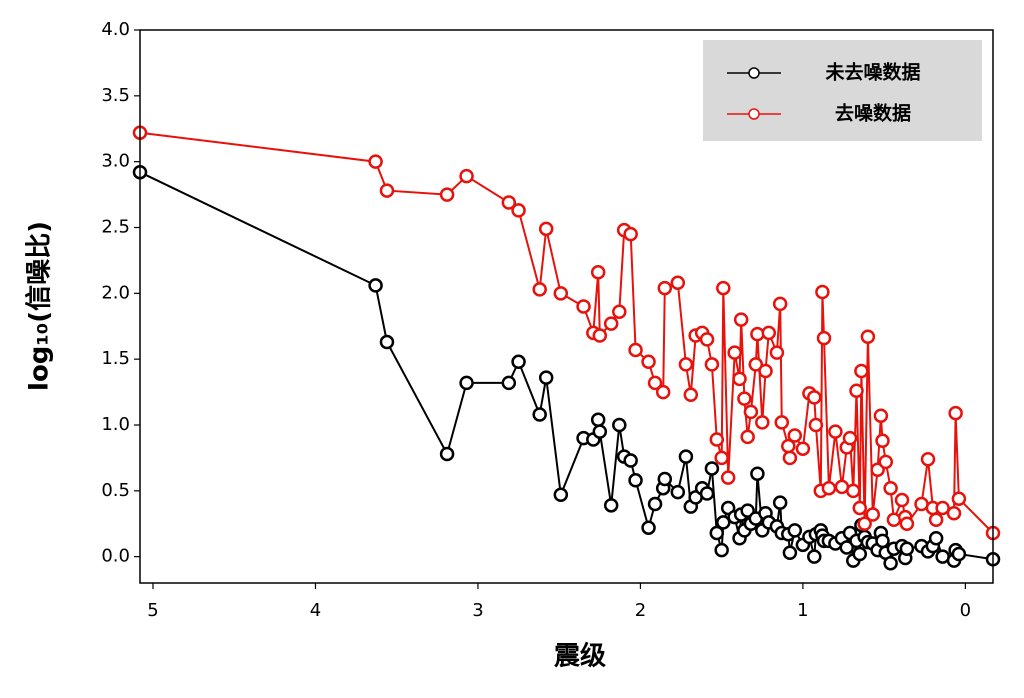 The image size is (1024, 698). What do you see at coordinates (115, 95) in the screenshot?
I see `y-tick-label: 3.5` at bounding box center [115, 95].